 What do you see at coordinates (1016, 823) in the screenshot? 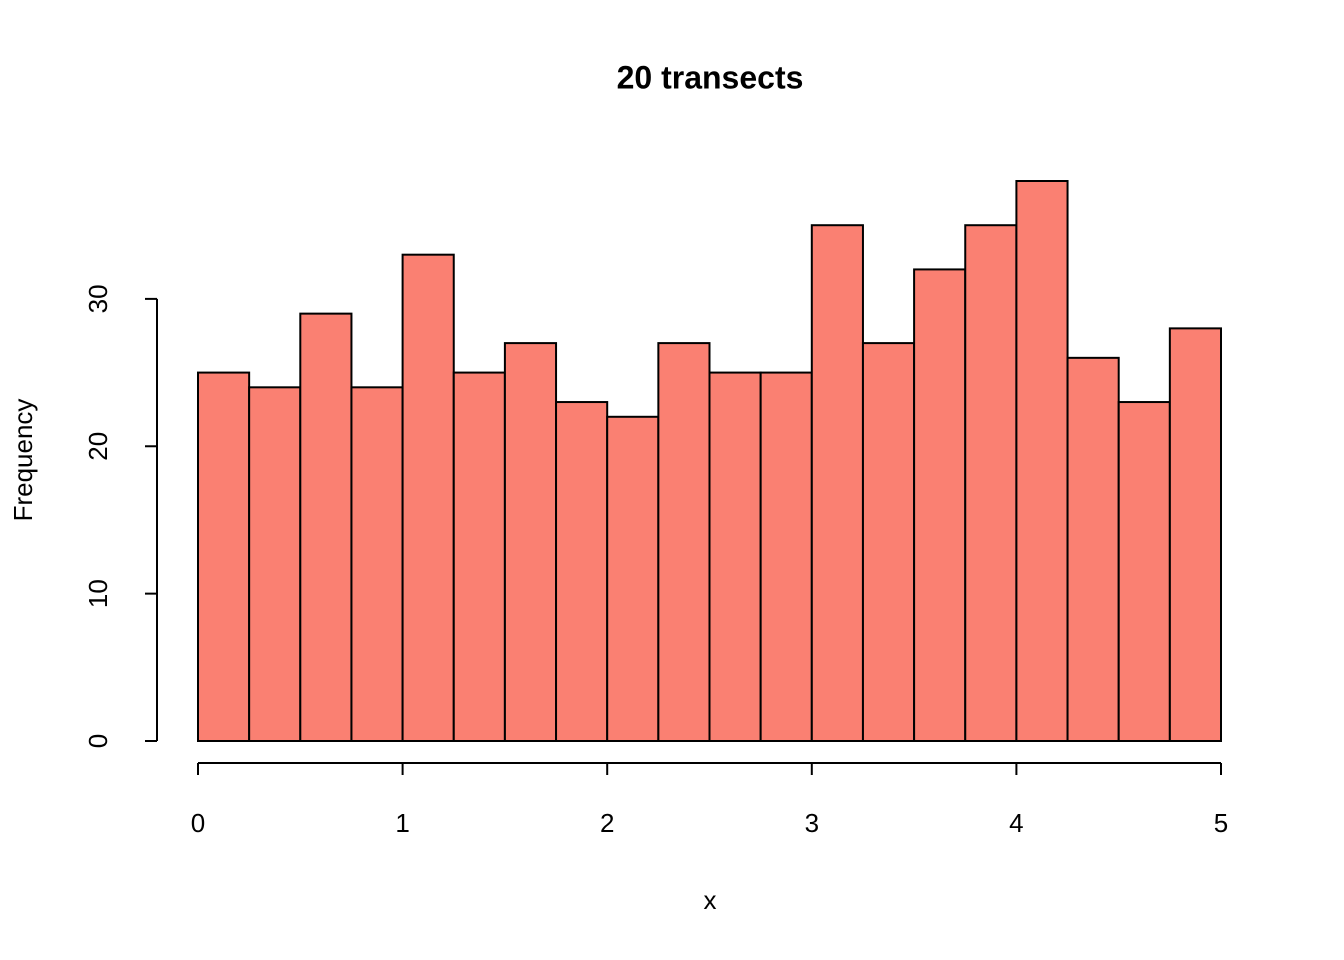
I see `x-tick-label: 4` at bounding box center [1016, 823].